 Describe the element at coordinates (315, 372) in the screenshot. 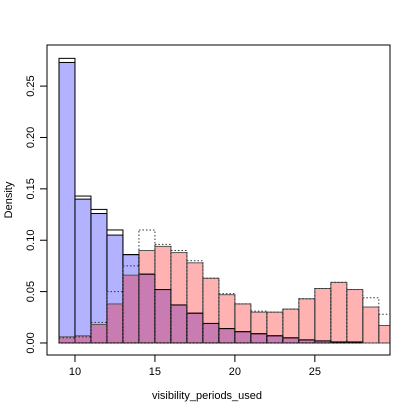

I see `x-tick-label: 25` at that location.